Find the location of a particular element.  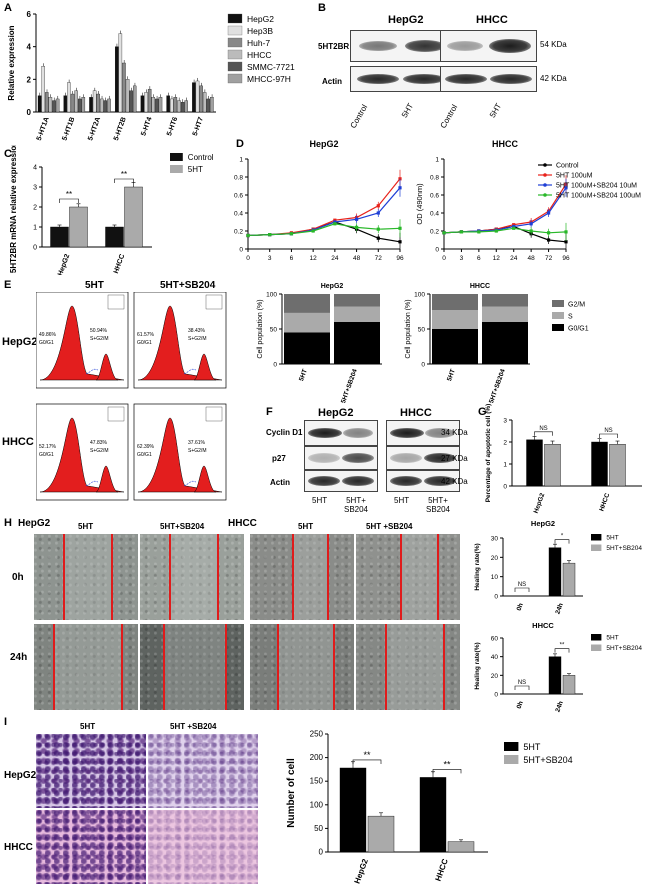

x-tick-label: 5-HT1A is located at coordinates (43, 128).